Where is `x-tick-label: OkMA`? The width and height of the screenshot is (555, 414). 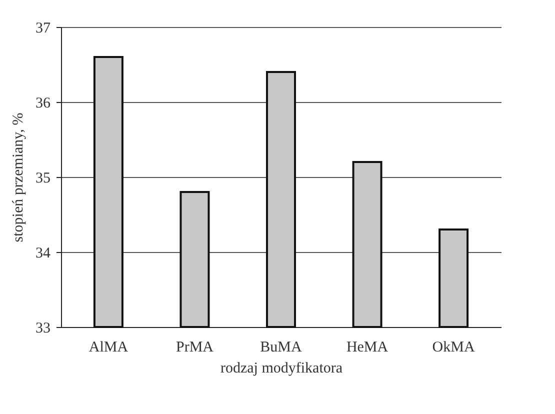 x-tick-label: OkMA is located at coordinates (453, 348).